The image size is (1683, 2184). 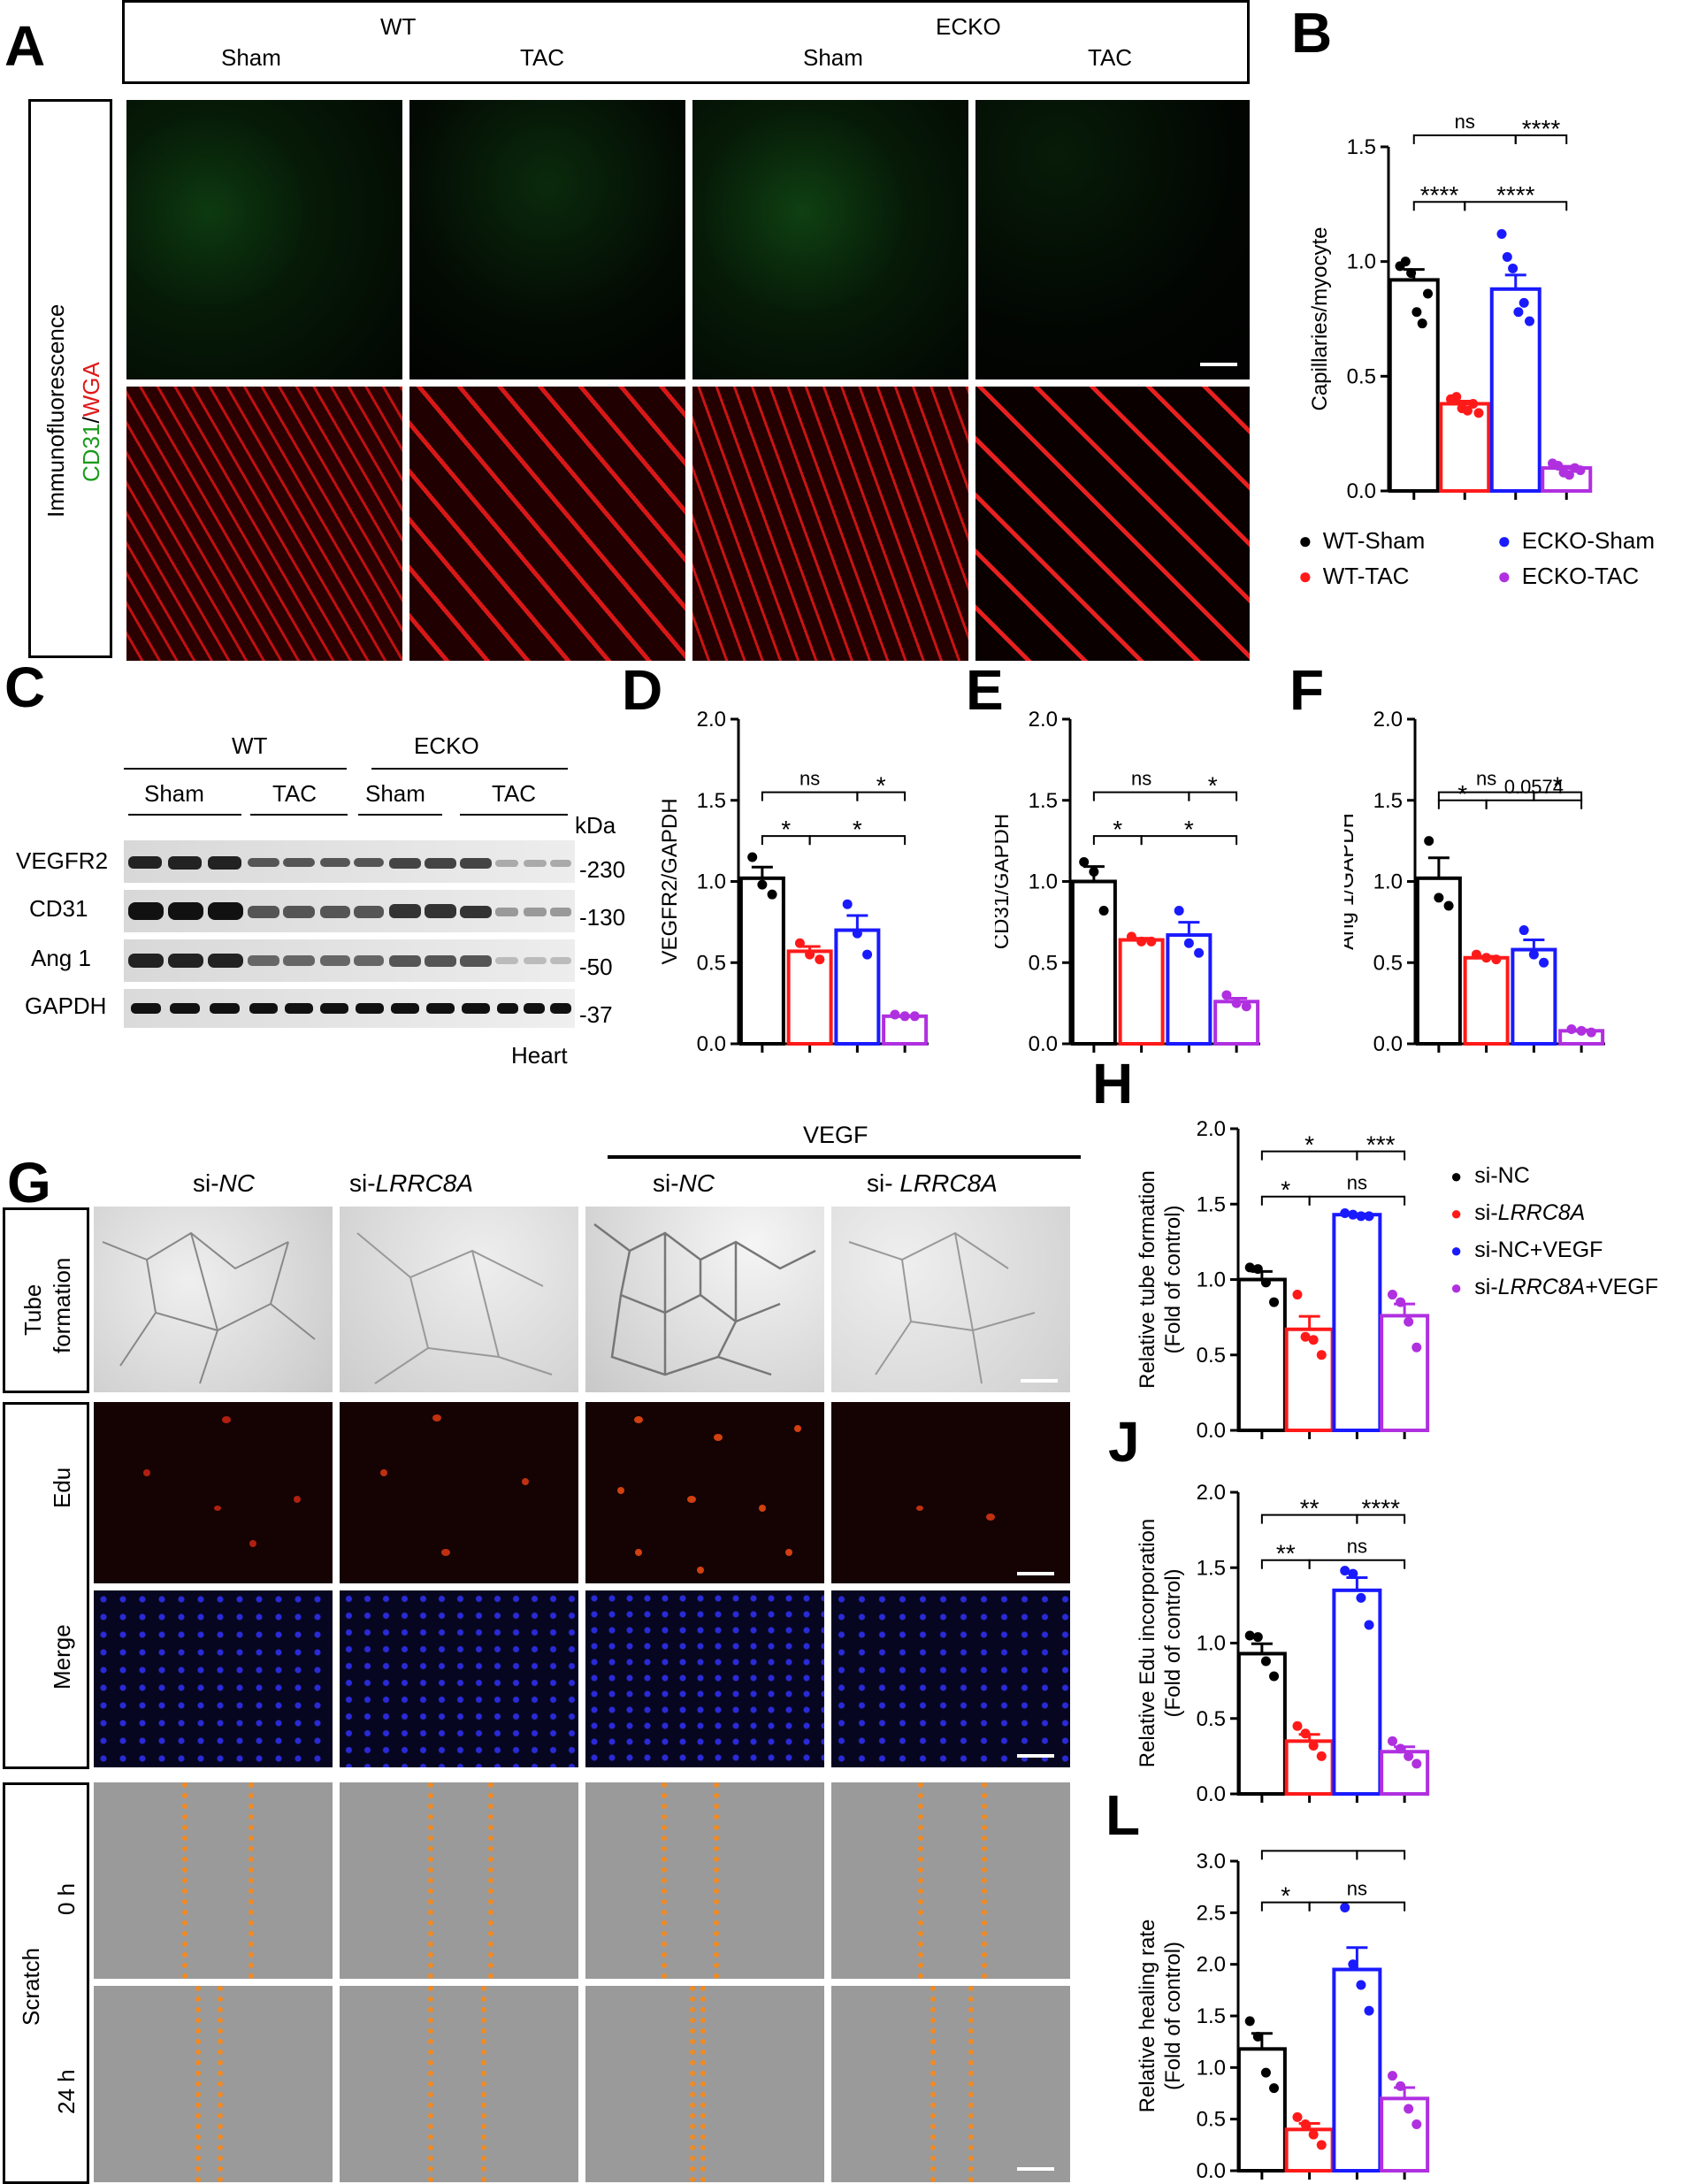 What do you see at coordinates (1526, 1250) in the screenshot?
I see `legend-h-item-3: ● si-NC+VEGF` at bounding box center [1526, 1250].